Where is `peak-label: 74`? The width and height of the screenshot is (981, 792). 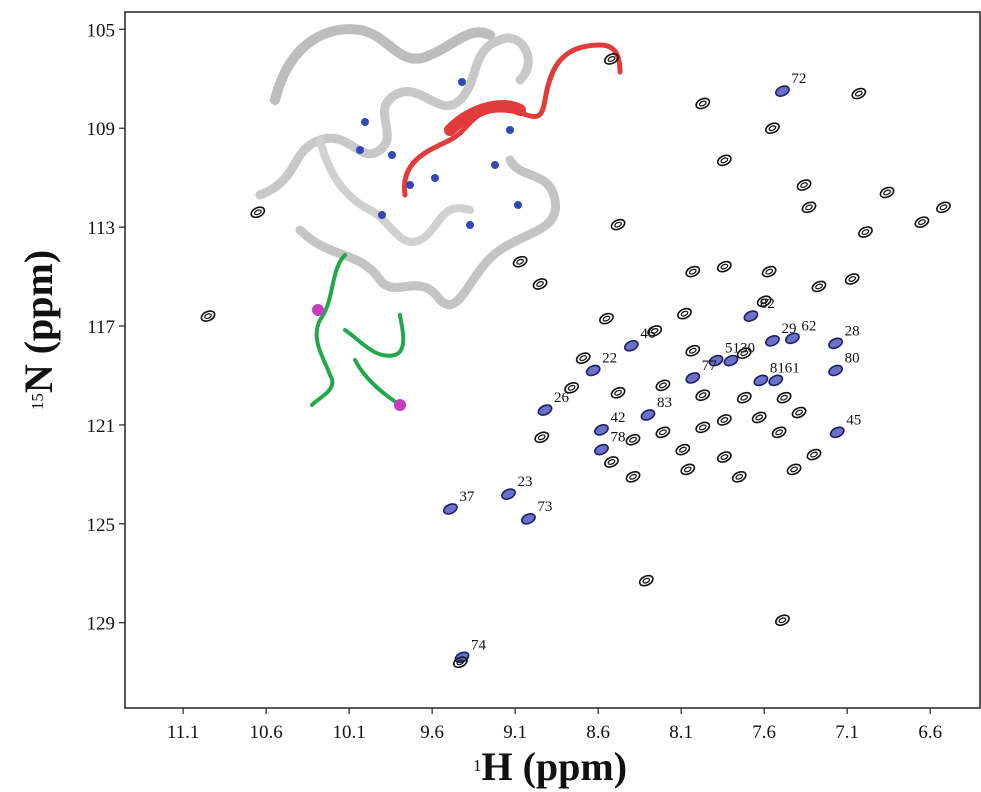 peak-label: 74 is located at coordinates (479, 645).